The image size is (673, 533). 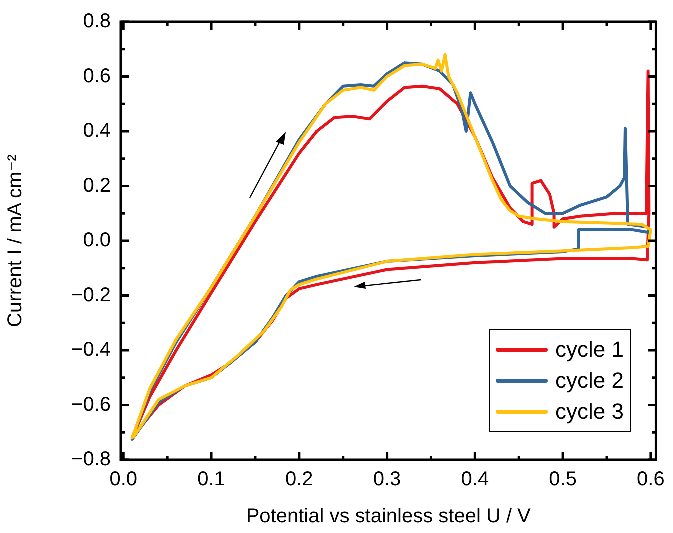 I want to click on y-tick-label: −0.4, so click(x=91, y=350).